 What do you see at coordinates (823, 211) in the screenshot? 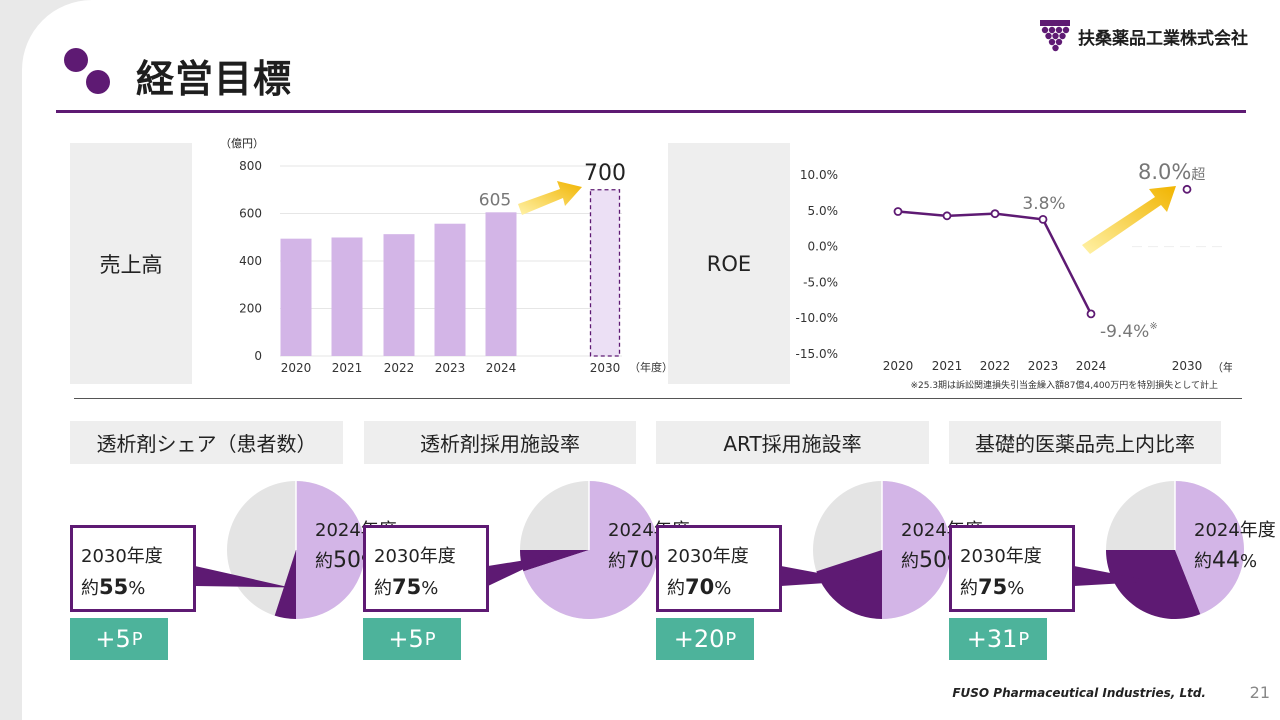
I see `y-tick-label: 5.0%` at bounding box center [823, 211].